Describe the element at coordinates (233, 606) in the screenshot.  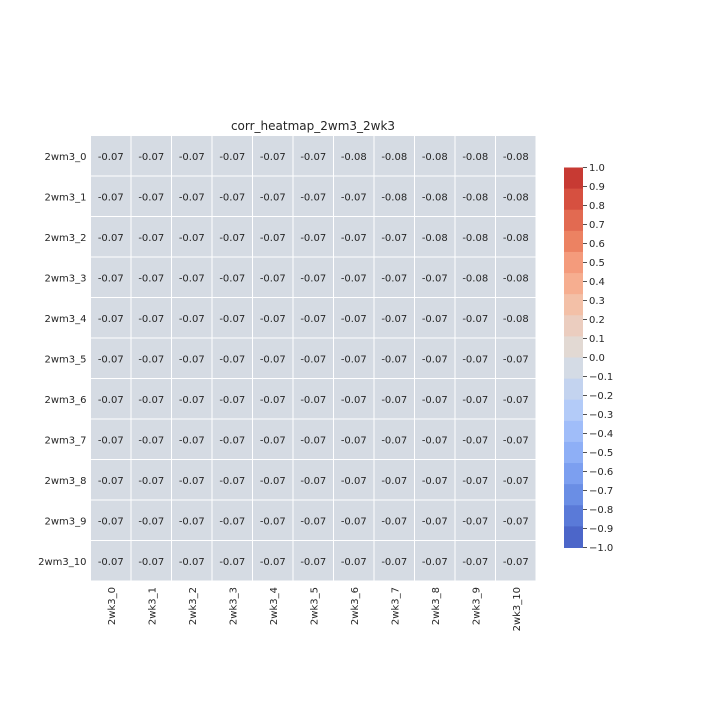
I see `column-label: 2wk3_3` at that location.